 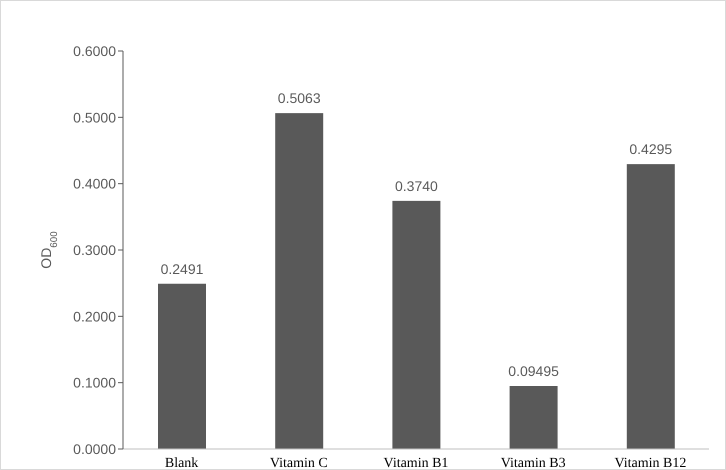 What do you see at coordinates (94, 316) in the screenshot?
I see `y-tick-label: 0.2000` at bounding box center [94, 316].